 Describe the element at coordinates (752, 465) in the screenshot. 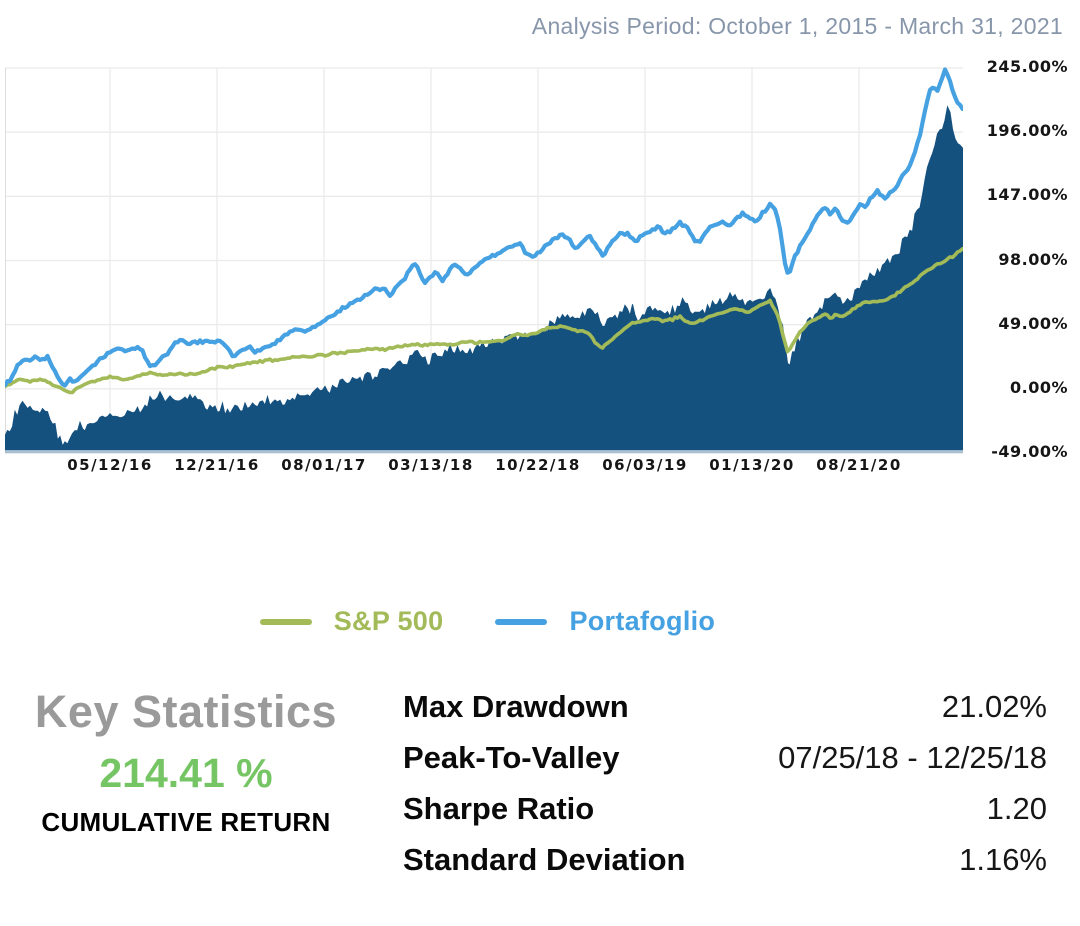

I see `x-tick-label: 01/13/20` at that location.